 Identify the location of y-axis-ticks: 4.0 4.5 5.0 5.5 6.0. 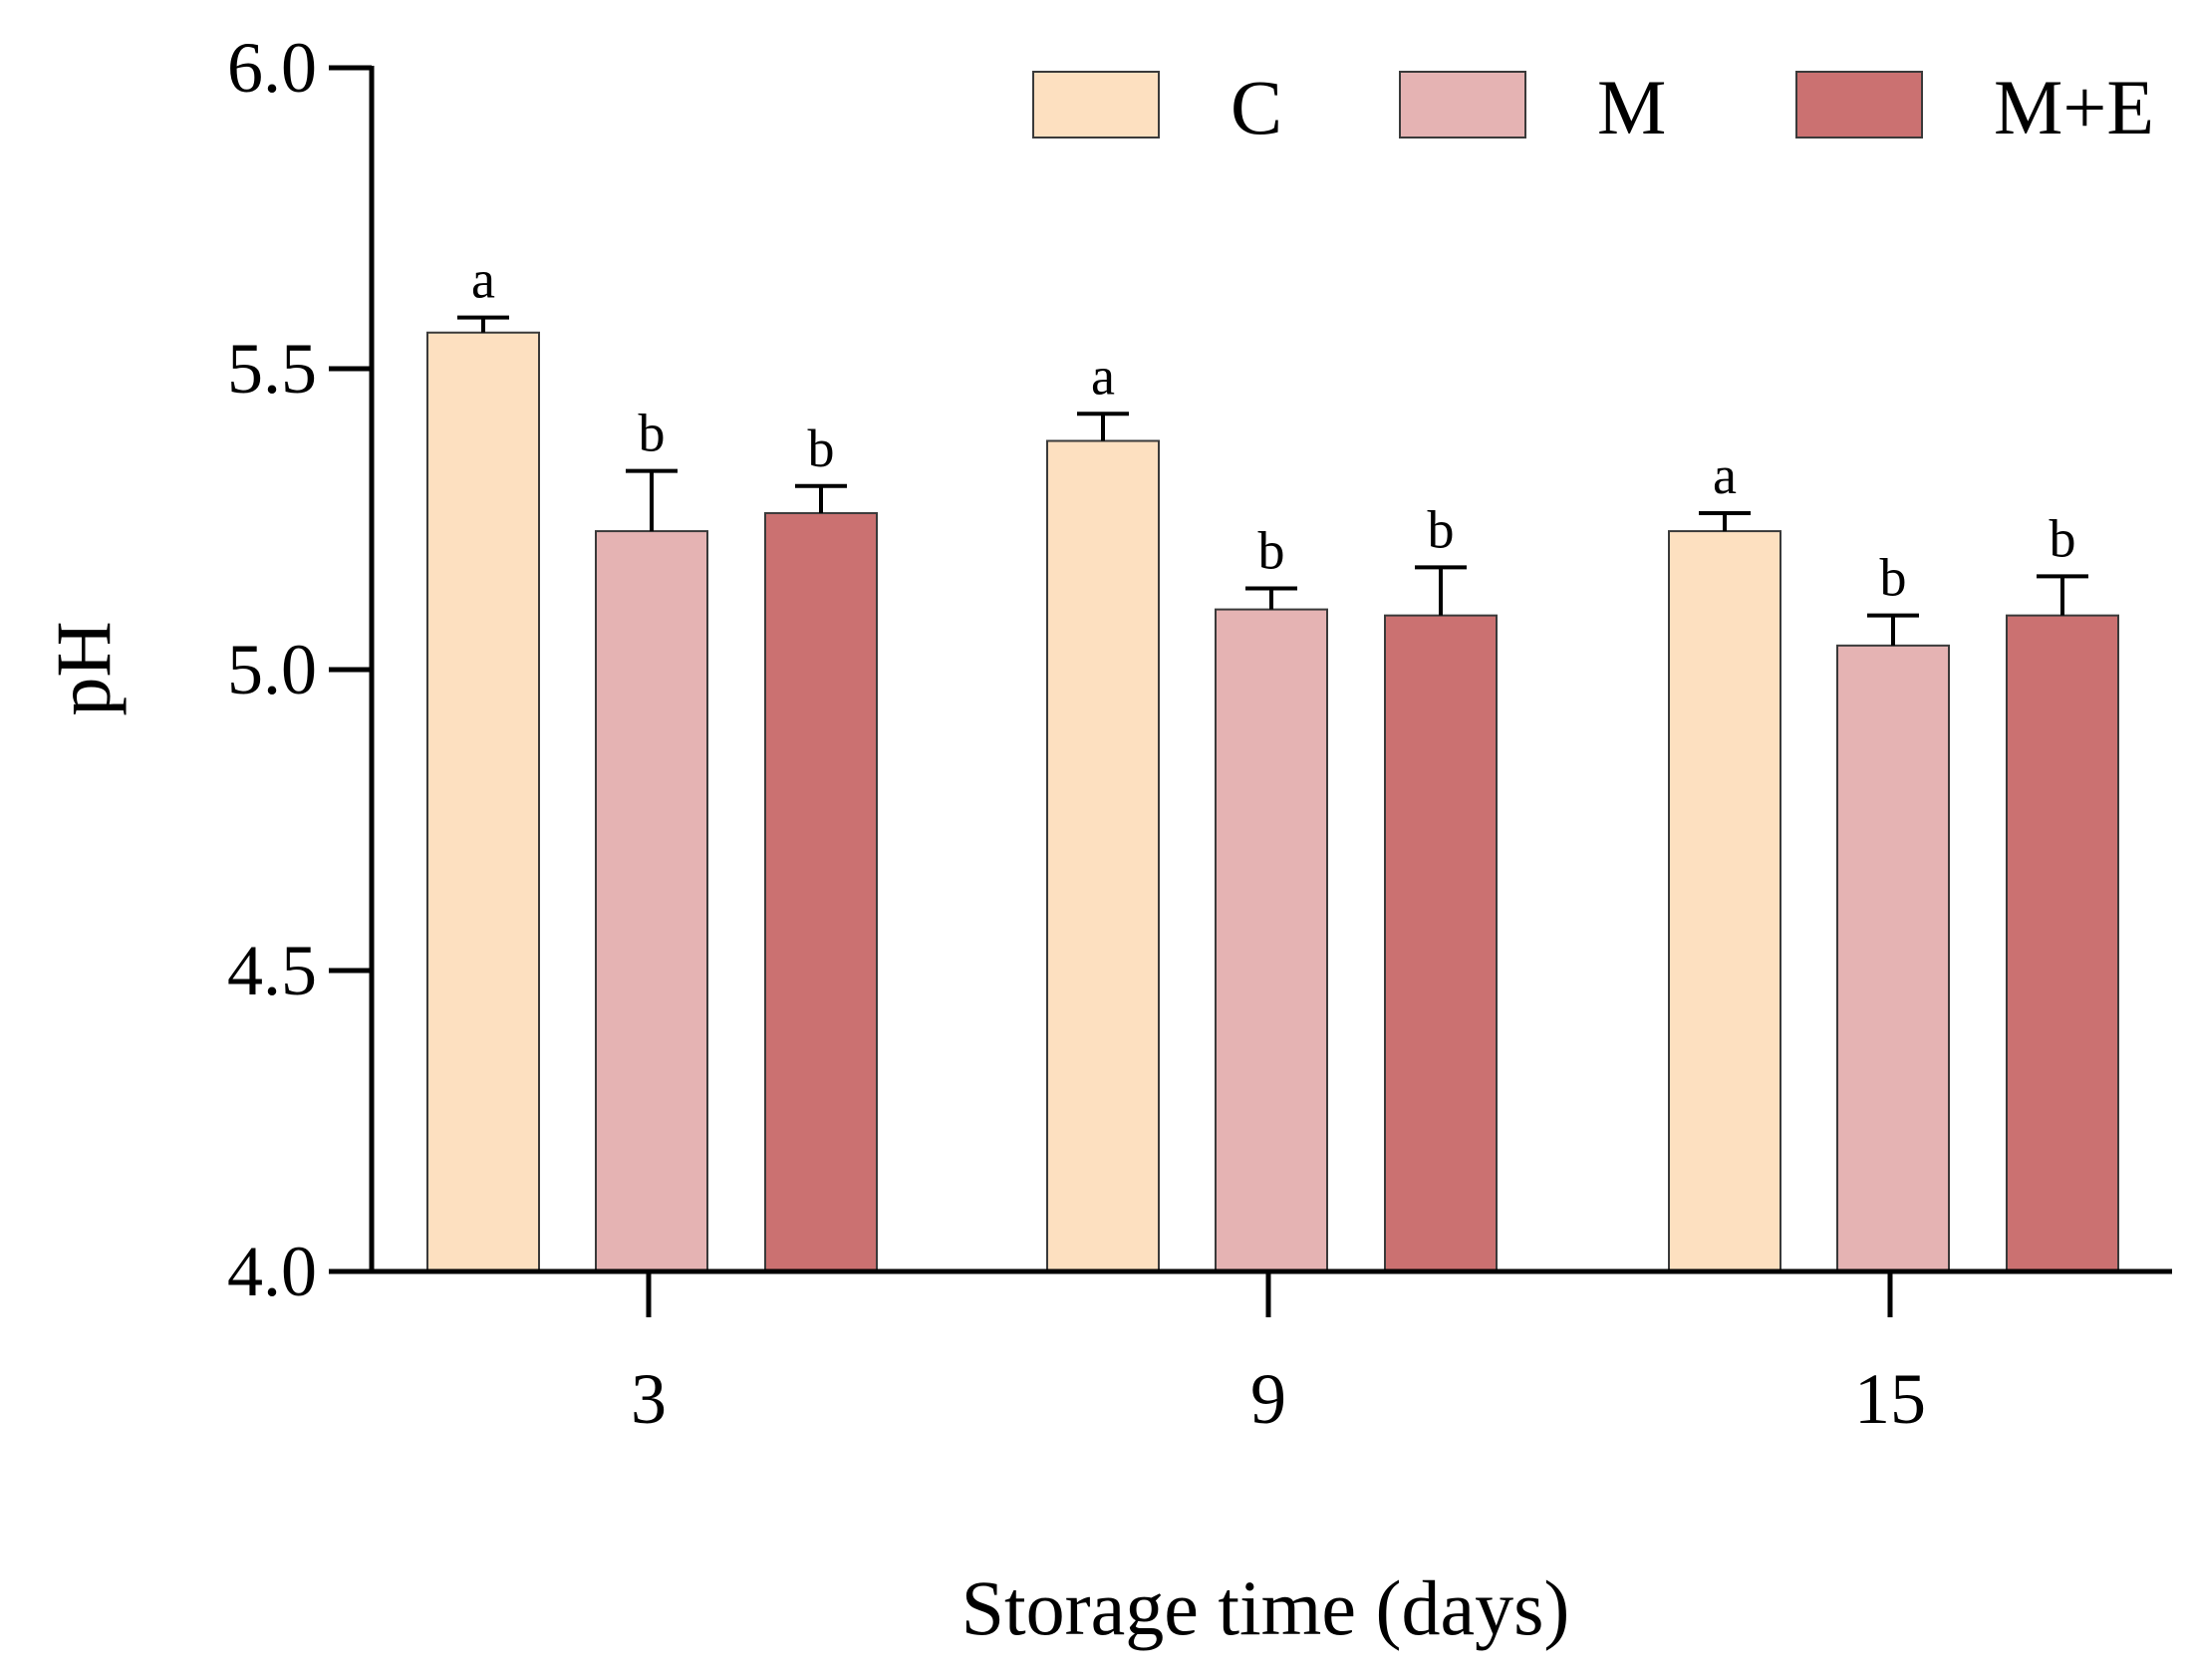
(299, 669).